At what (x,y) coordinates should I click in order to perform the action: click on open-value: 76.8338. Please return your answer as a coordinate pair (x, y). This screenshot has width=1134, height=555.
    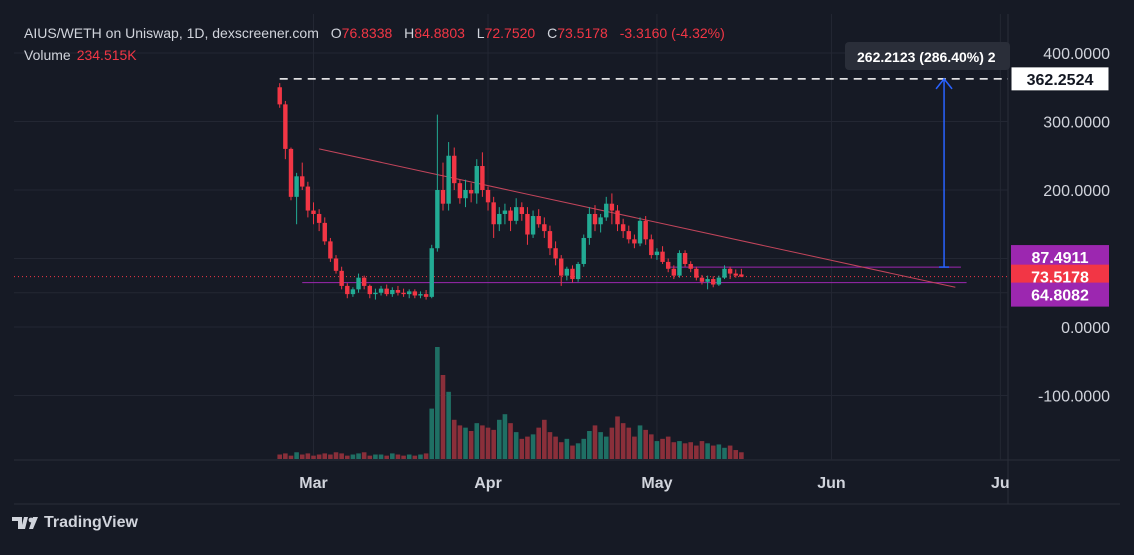
    Looking at the image, I should click on (367, 33).